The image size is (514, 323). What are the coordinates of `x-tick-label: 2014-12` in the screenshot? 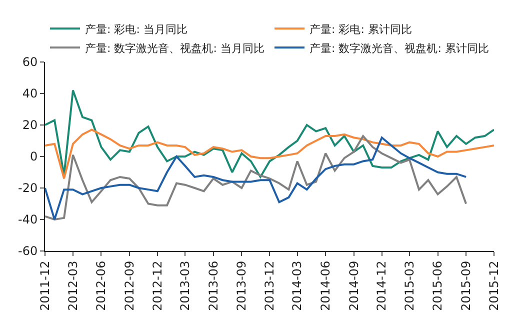 It's located at (381, 285).